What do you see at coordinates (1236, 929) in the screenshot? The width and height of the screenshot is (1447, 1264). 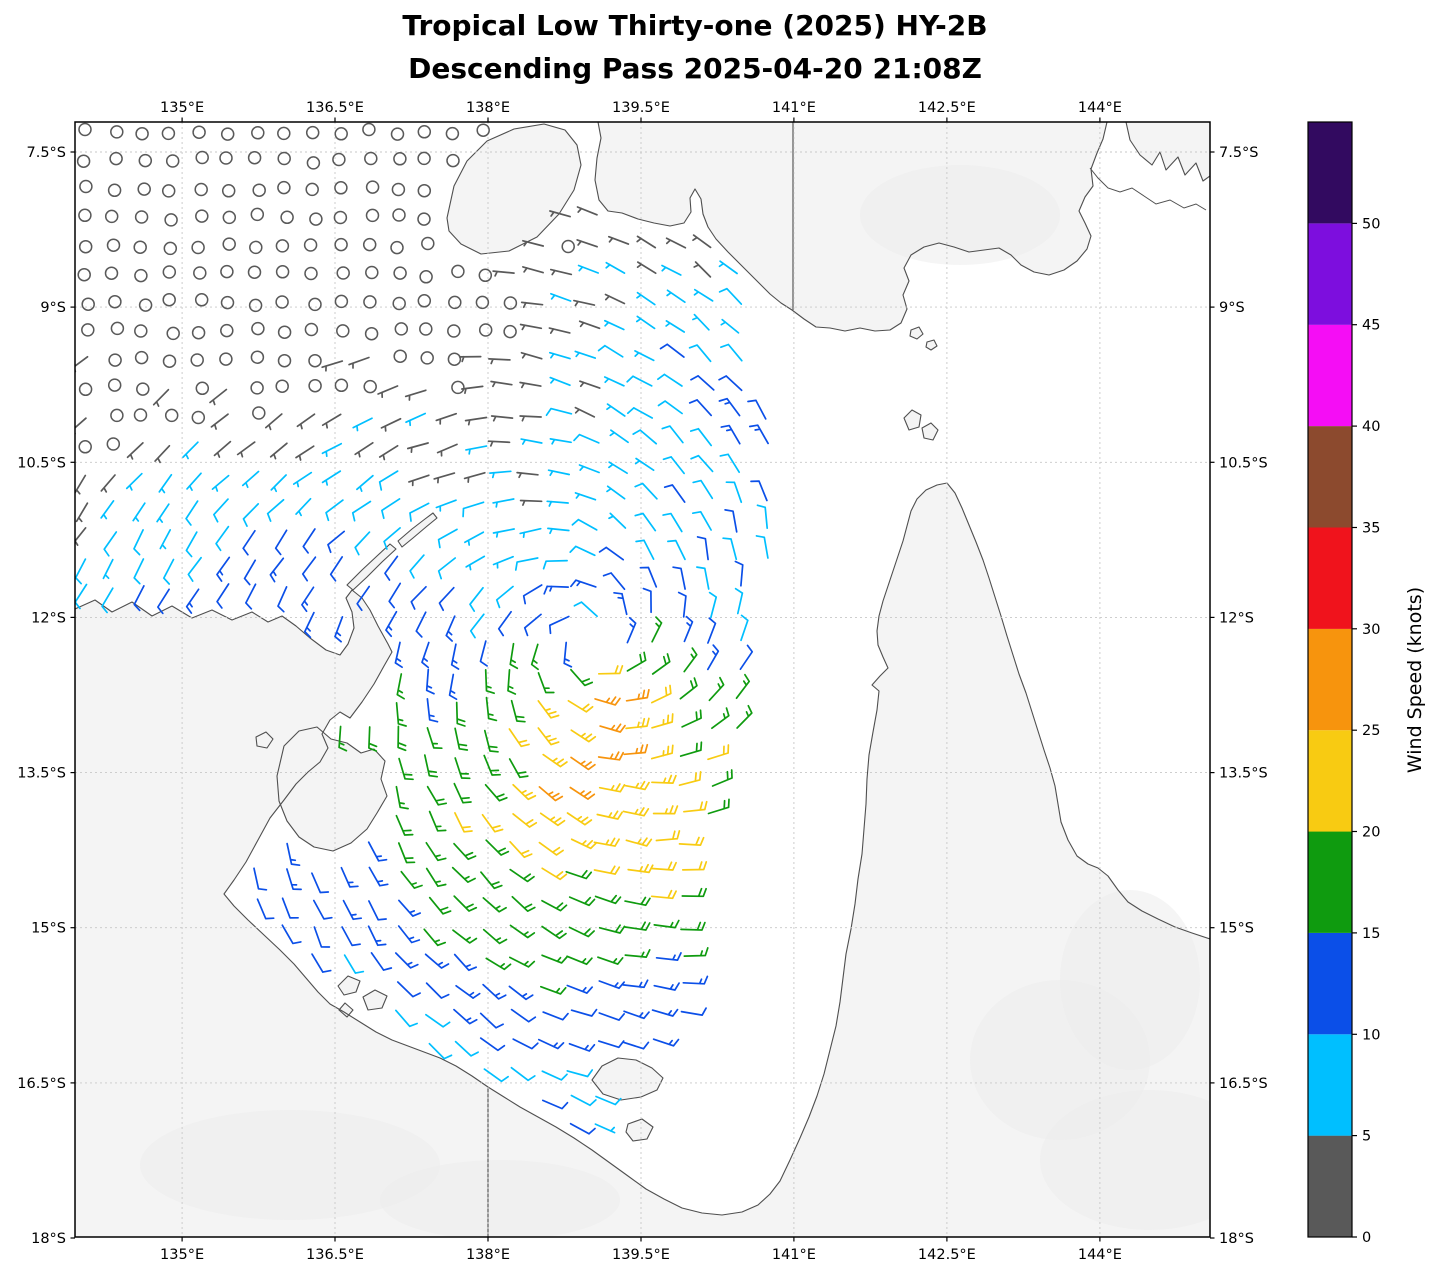 I see `lat-tick-label-right: 15°S` at bounding box center [1236, 929].